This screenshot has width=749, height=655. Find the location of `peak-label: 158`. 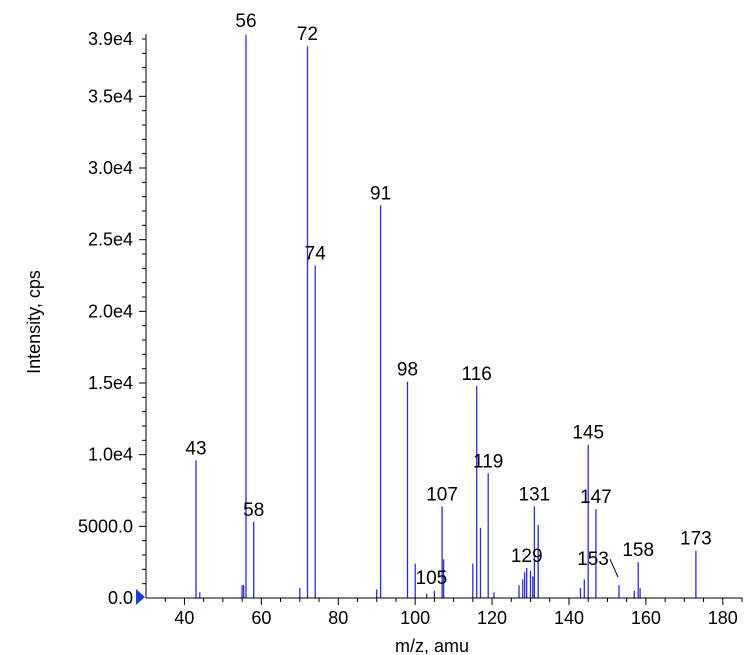

peak-label: 158 is located at coordinates (638, 550).